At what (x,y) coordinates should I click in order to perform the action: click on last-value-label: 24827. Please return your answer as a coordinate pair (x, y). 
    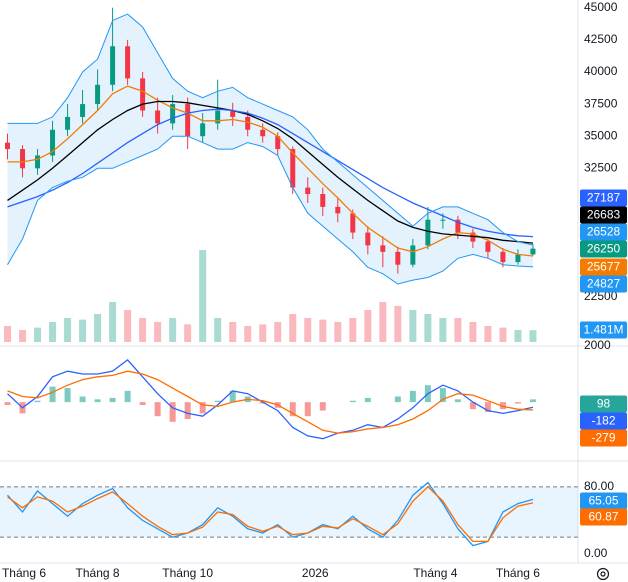
    Looking at the image, I should click on (604, 284).